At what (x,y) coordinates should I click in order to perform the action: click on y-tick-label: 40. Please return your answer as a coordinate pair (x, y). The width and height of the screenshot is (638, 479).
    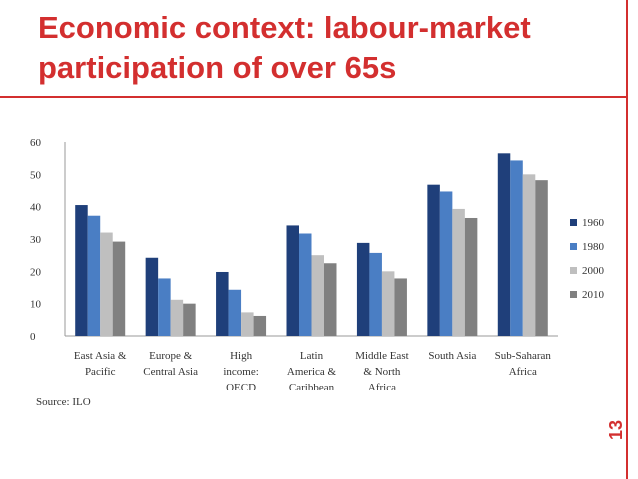
    Looking at the image, I should click on (36, 208).